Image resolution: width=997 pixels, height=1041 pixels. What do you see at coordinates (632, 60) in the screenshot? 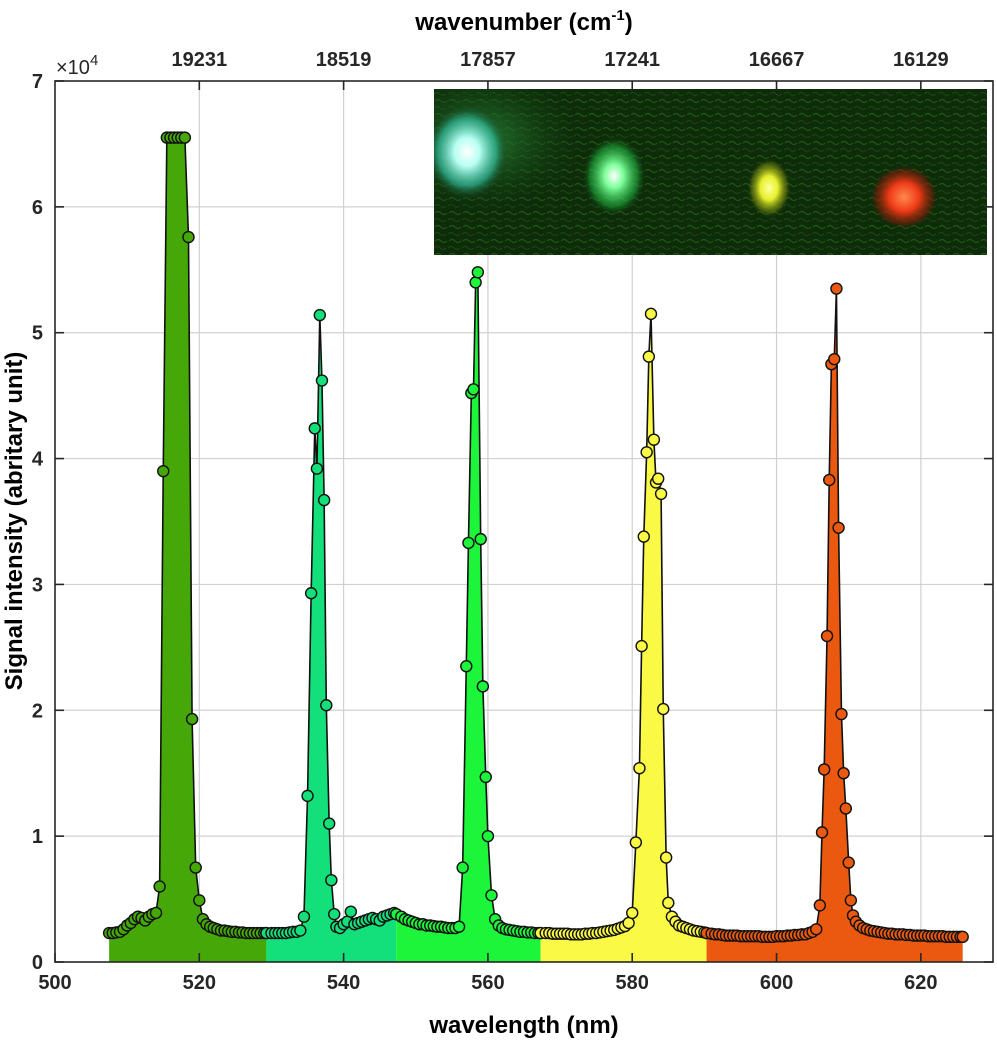
I see `x2-tick-label: 17241` at bounding box center [632, 60].